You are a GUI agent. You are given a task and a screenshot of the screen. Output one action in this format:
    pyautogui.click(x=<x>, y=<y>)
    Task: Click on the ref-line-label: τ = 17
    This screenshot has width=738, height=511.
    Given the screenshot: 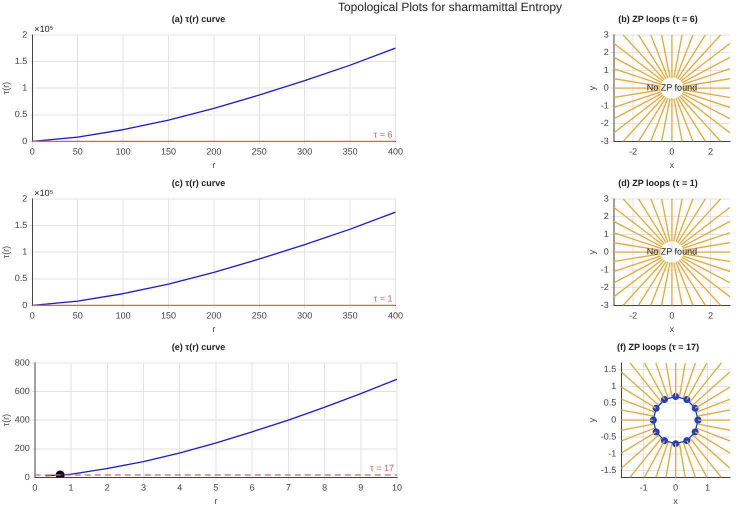 What is the action you would take?
    pyautogui.click(x=382, y=467)
    